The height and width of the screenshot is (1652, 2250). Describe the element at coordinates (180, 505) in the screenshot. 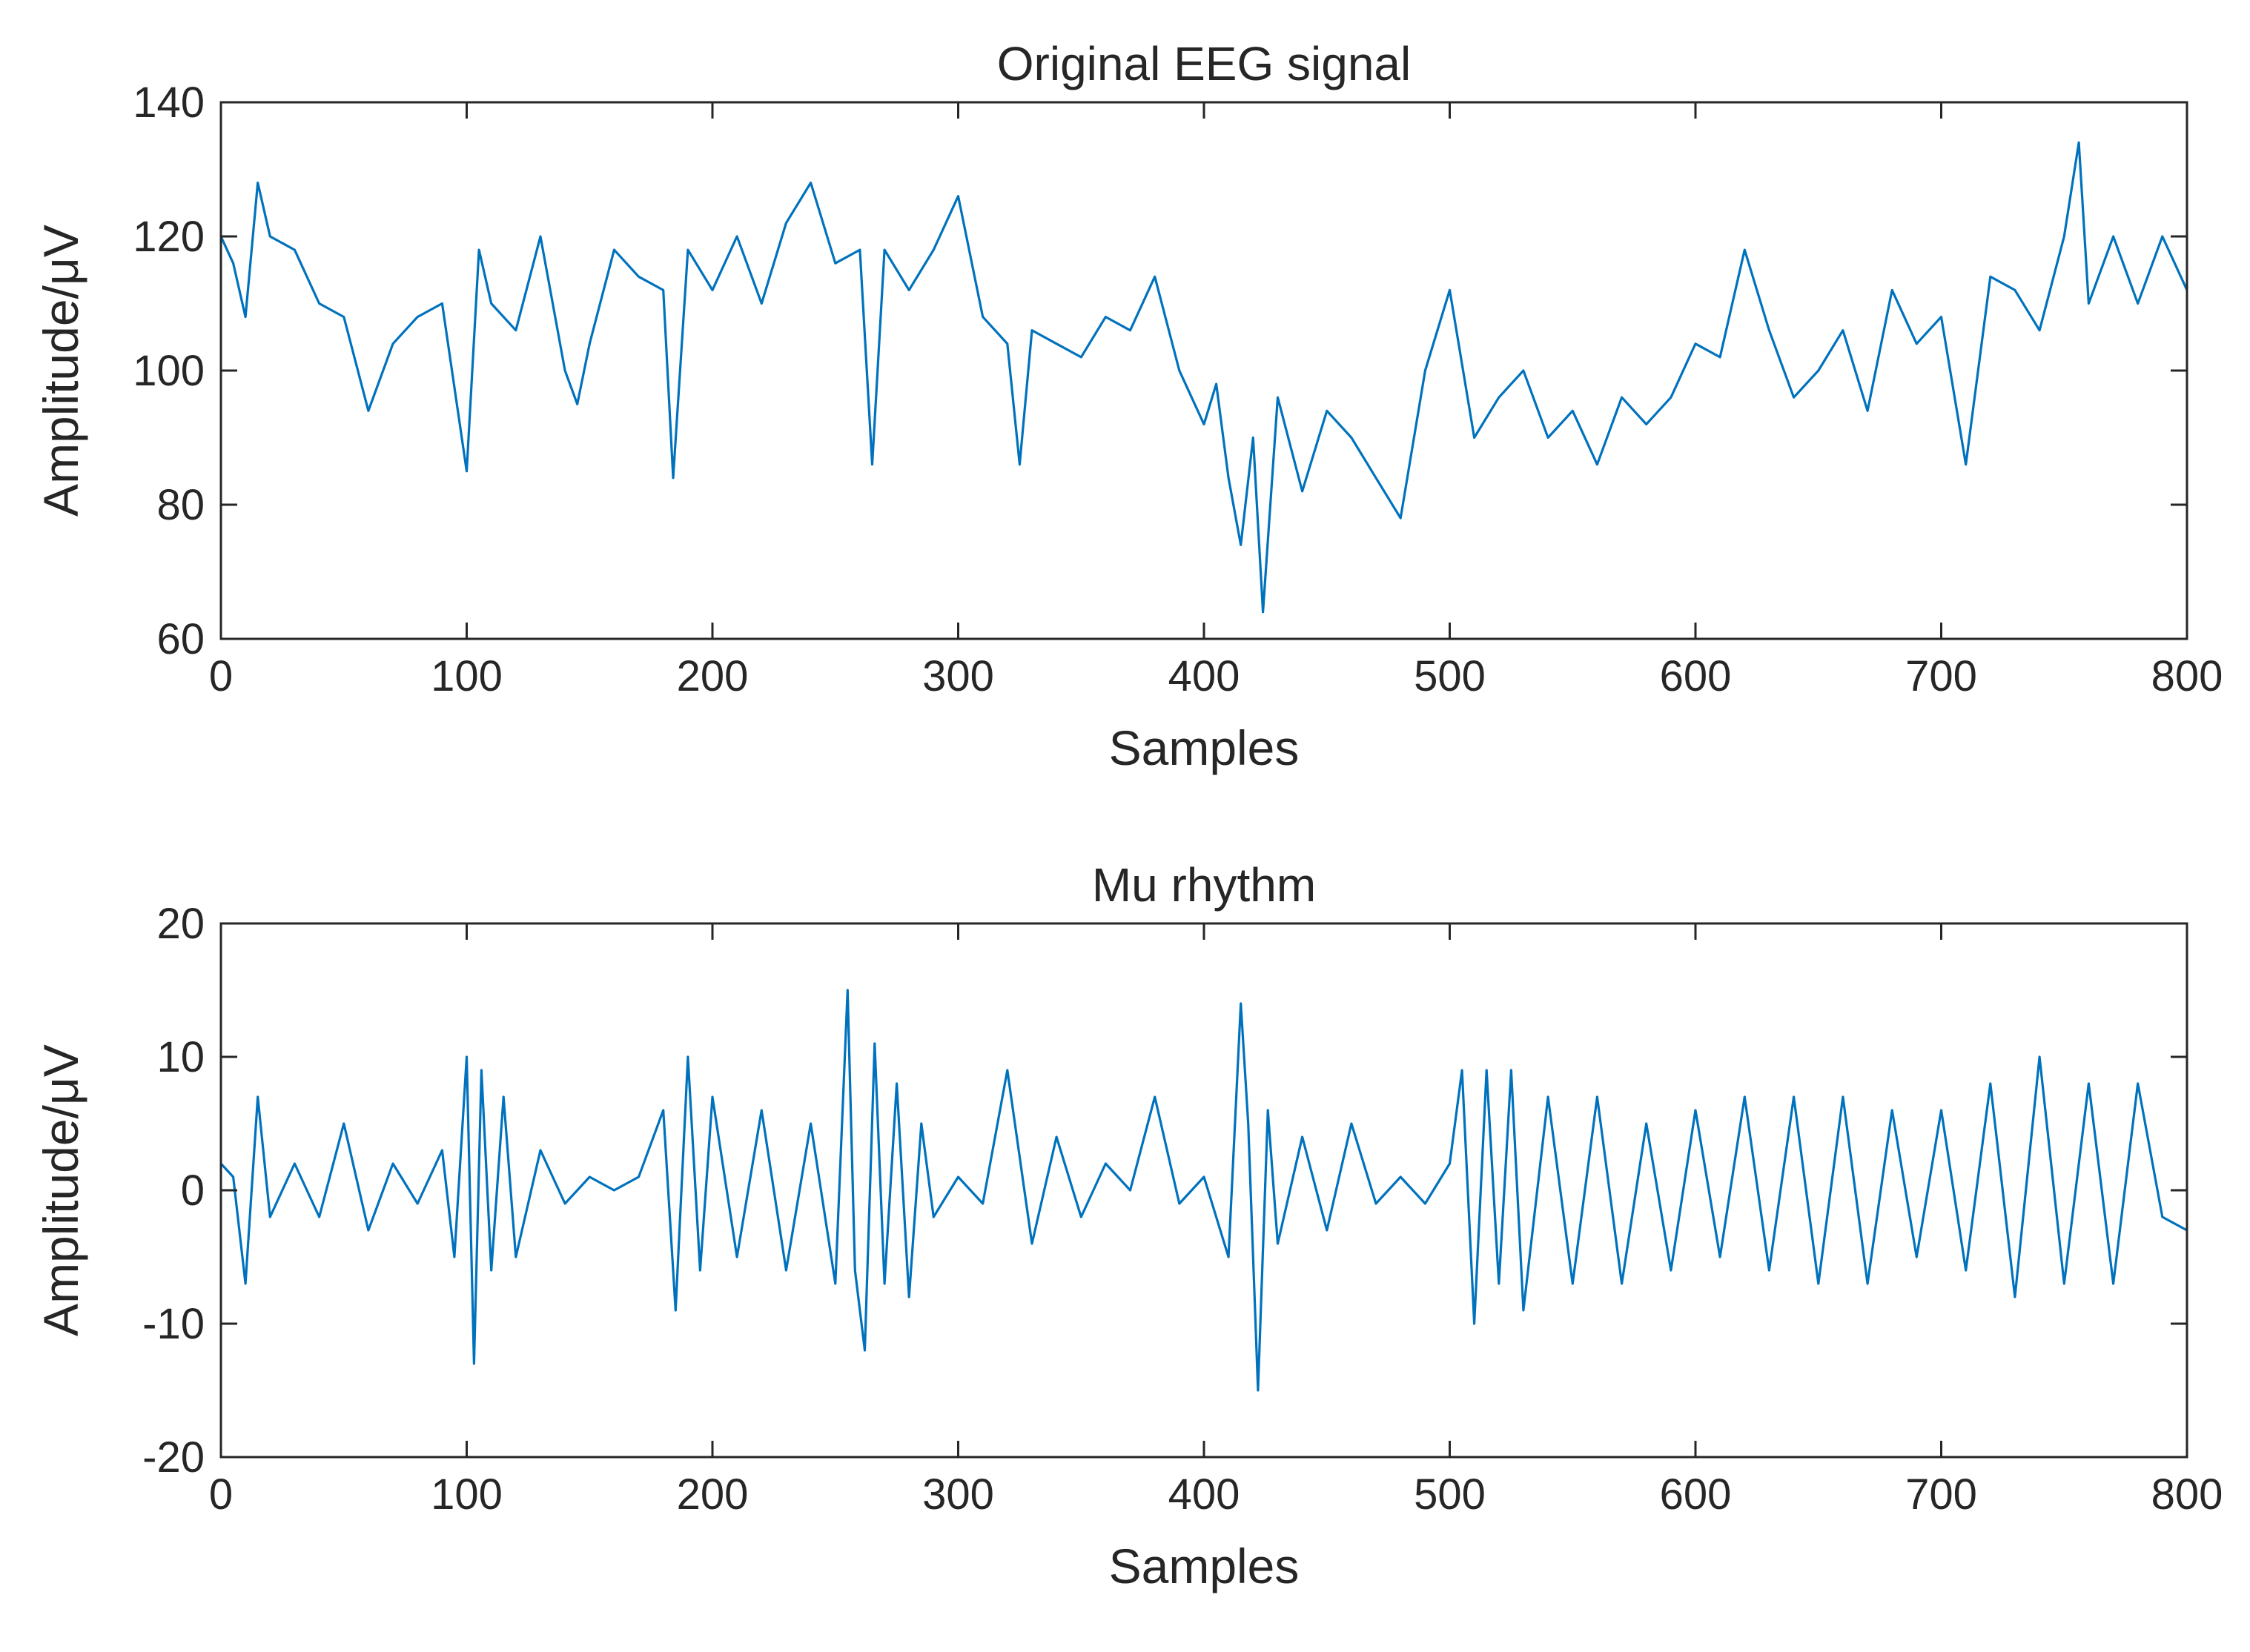

I see `y-tick-label: 80` at that location.